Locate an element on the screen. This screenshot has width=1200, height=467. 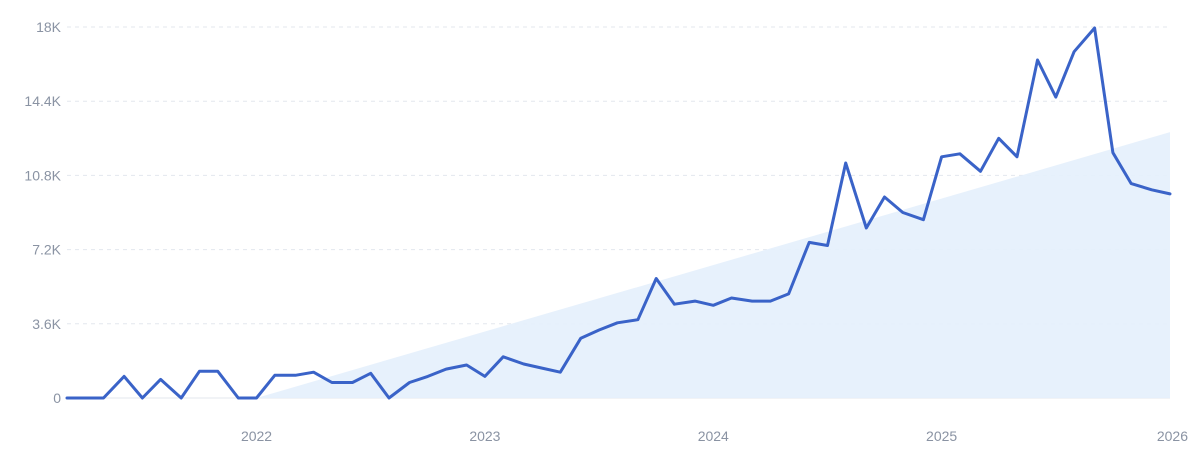
y-tick-label: 10.8K is located at coordinates (42, 175).